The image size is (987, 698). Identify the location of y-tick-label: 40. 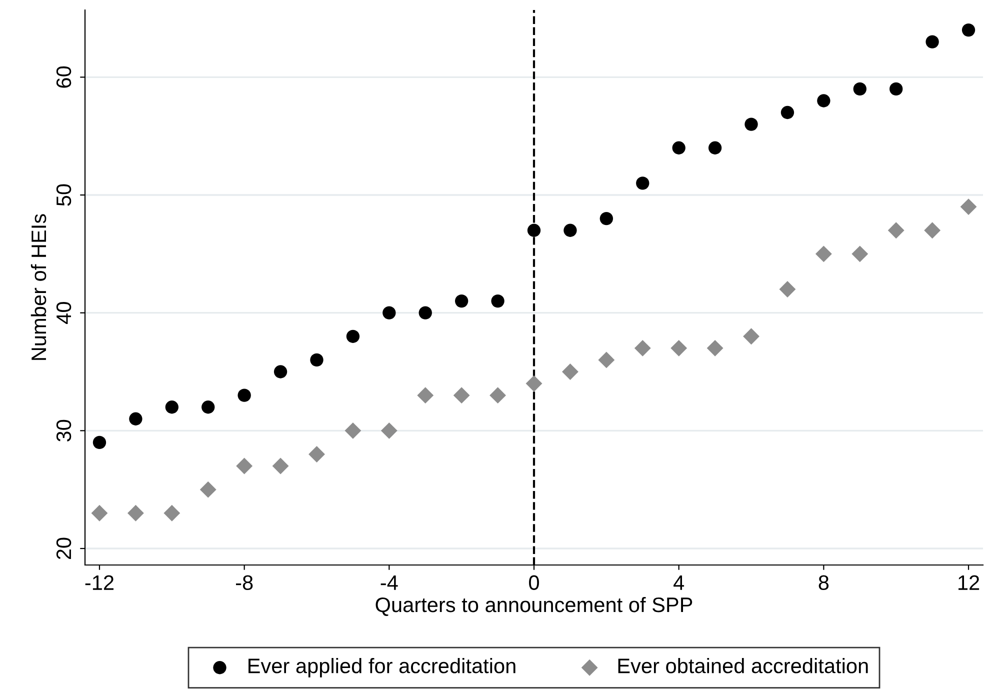
(64, 313).